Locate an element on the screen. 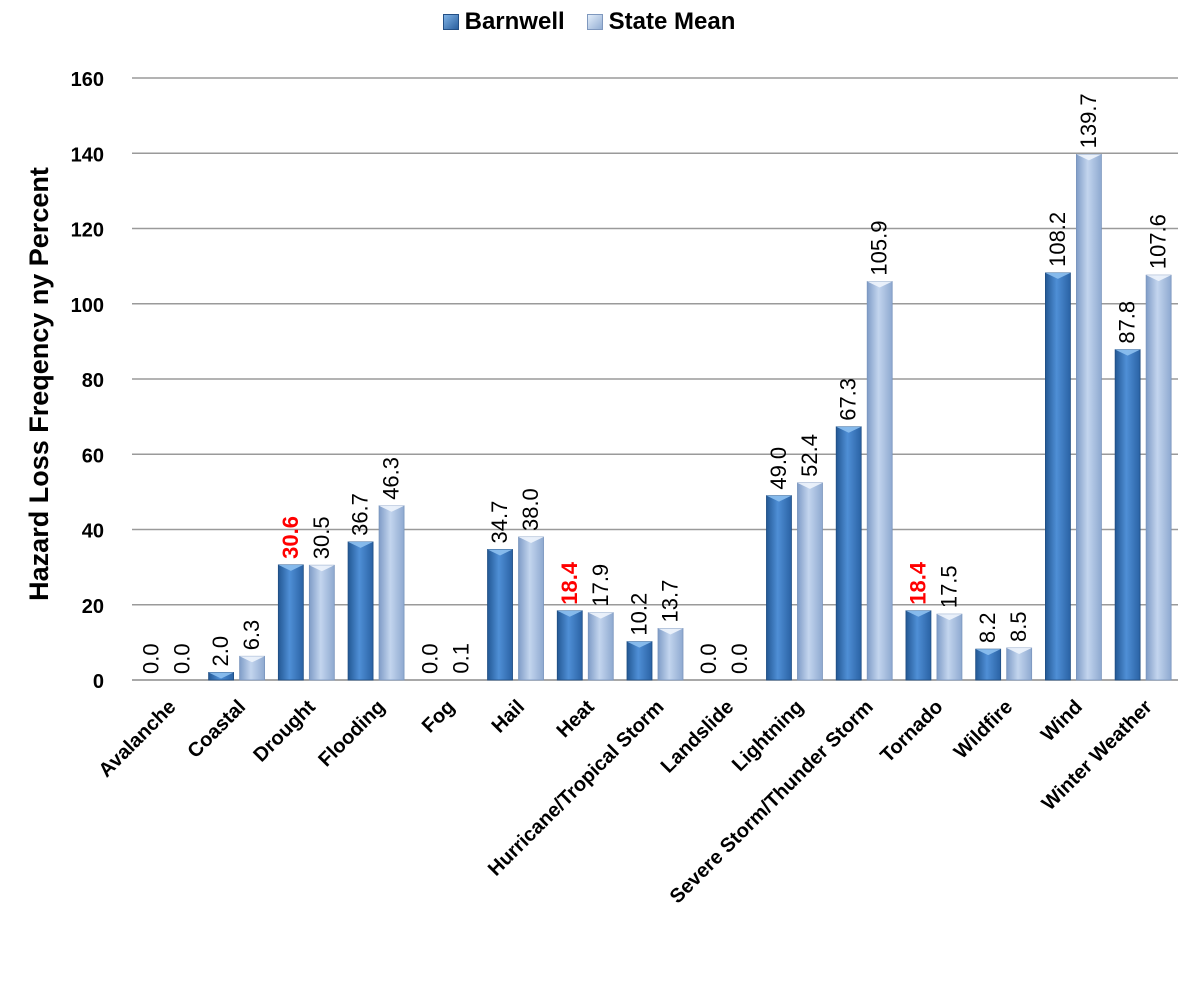 Image resolution: width=1178 pixels, height=982 pixels. y-tick-label: 120 is located at coordinates (87, 231).